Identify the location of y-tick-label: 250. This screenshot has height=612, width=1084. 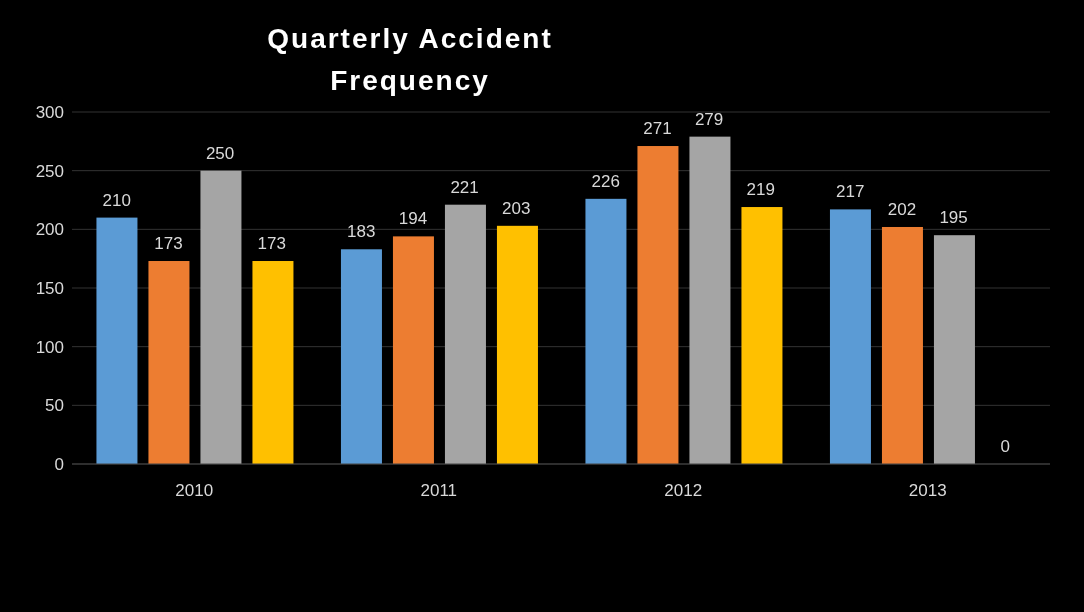
(49, 171).